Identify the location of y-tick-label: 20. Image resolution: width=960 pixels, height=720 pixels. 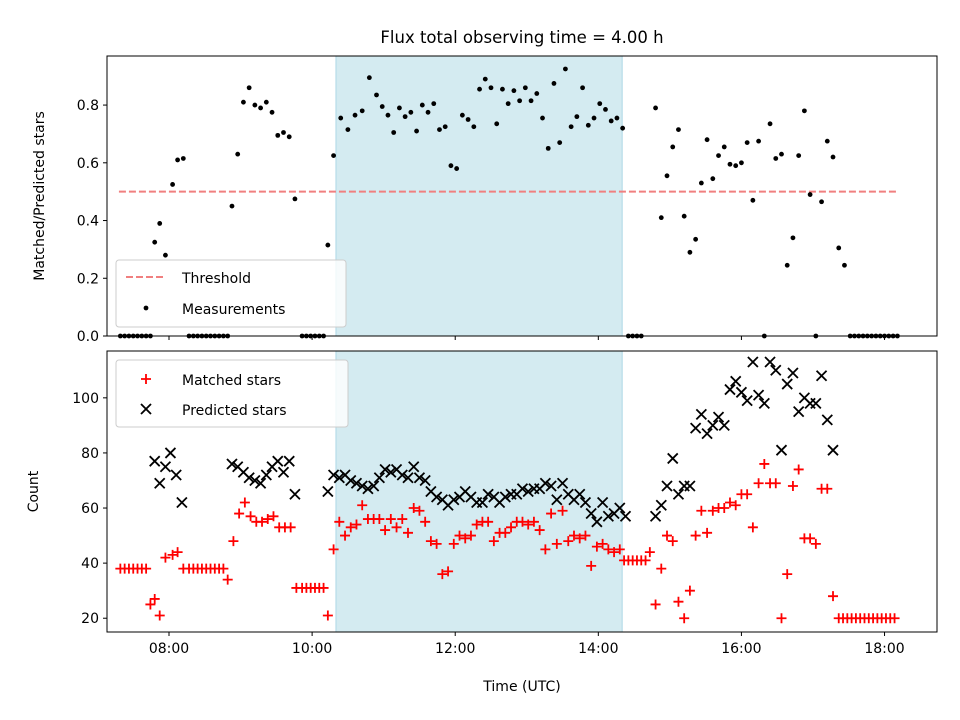
(90, 619).